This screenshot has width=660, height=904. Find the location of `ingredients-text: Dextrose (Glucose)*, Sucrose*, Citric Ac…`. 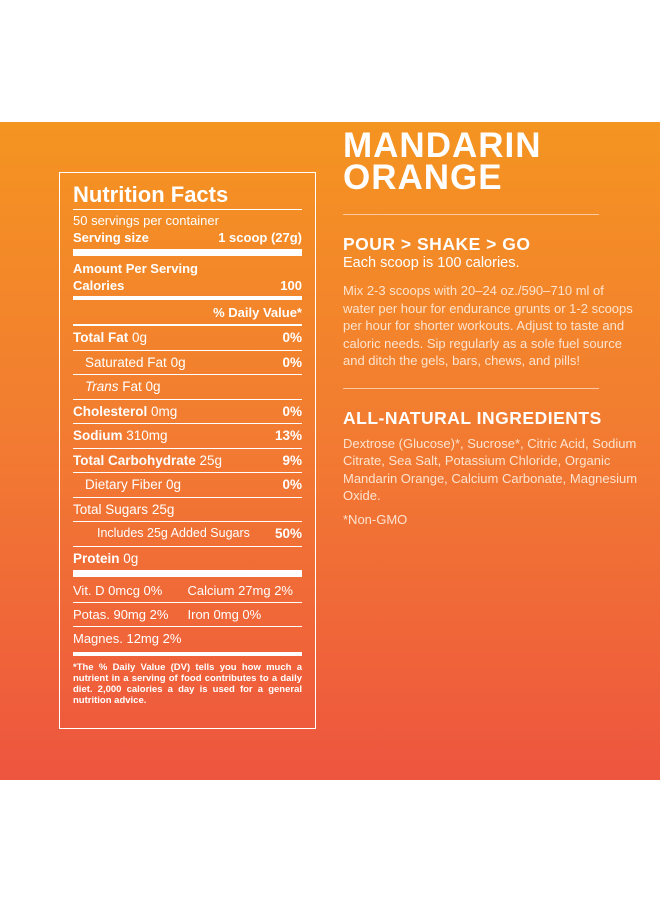

ingredients-text: Dextrose (Glucose)*, Sucrose*, Citric Ac… is located at coordinates (490, 469).